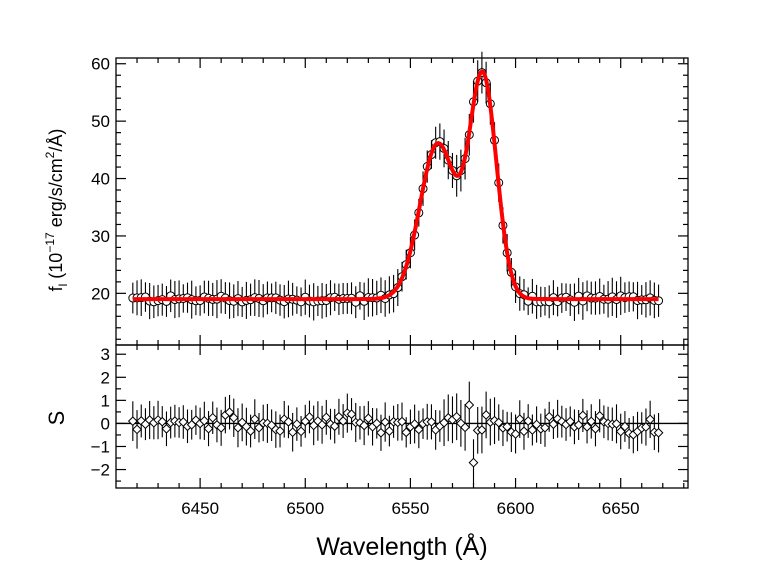 The image size is (768, 576). Describe the element at coordinates (100, 121) in the screenshot. I see `top-y-tick-label: 50` at that location.